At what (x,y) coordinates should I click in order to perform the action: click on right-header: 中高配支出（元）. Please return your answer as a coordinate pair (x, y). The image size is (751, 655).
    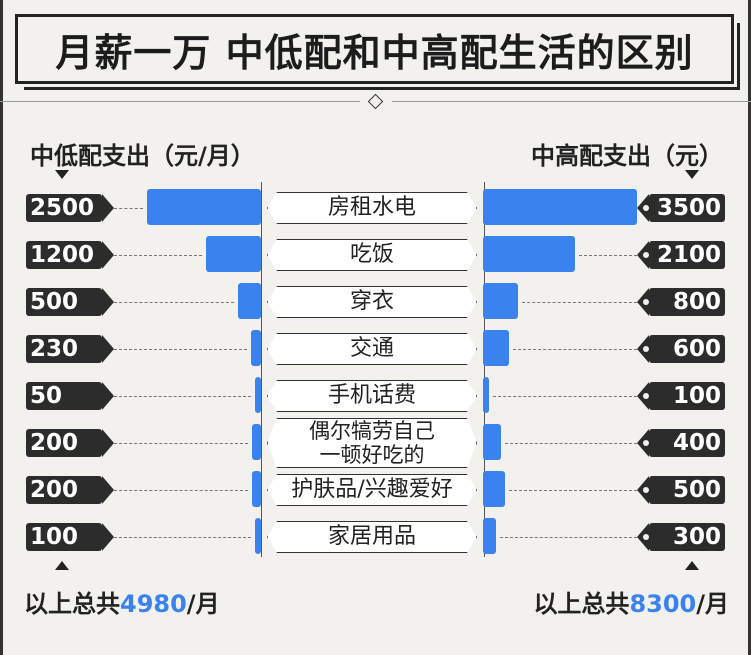
    Looking at the image, I should click on (627, 156).